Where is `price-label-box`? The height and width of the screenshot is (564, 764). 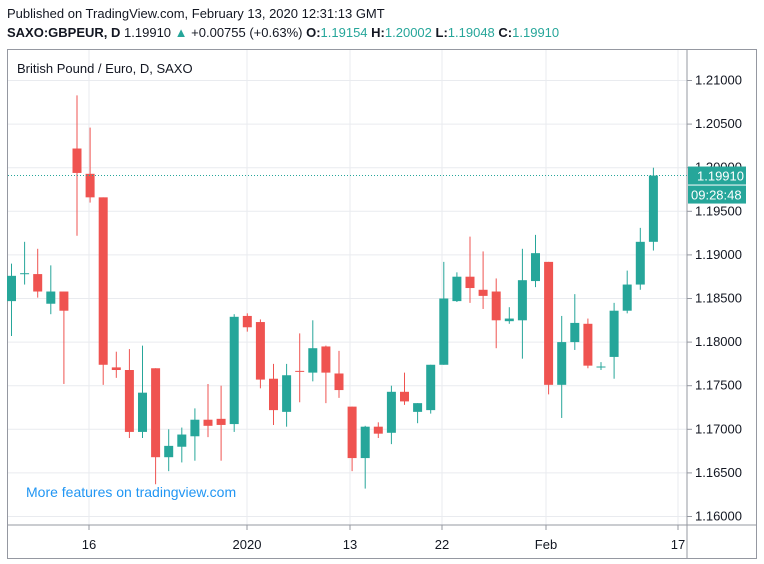 price-label-box is located at coordinates (717, 175).